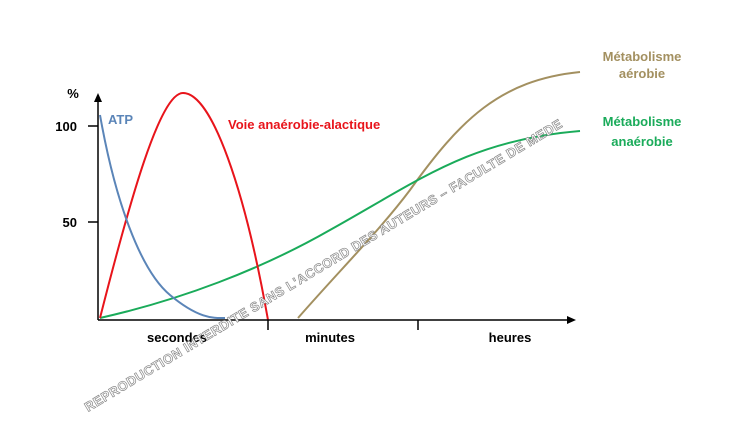 Image resolution: width=735 pixels, height=422 pixels. I want to click on y-tick-label: 50, so click(70, 222).